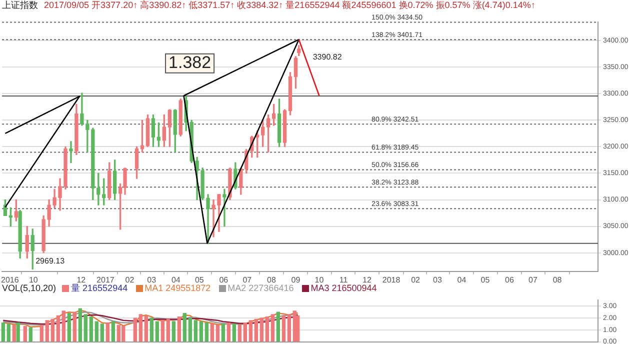  Describe the element at coordinates (296, 279) in the screenshot. I see `x-tick-label: 09` at that location.